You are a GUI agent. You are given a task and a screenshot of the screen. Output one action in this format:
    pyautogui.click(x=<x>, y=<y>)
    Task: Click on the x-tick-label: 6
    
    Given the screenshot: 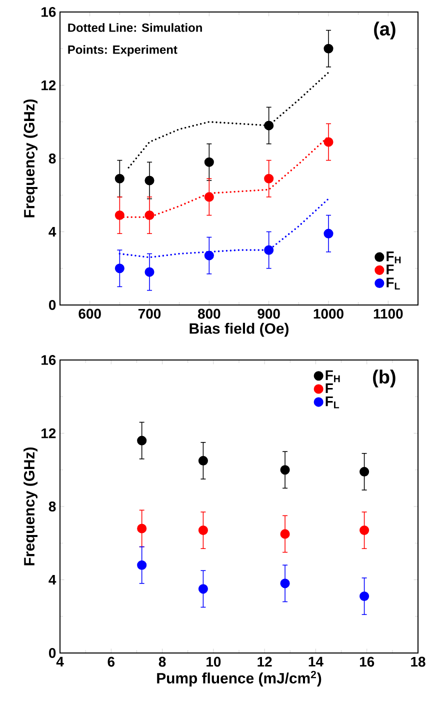 What is the action you would take?
    pyautogui.click(x=111, y=661)
    